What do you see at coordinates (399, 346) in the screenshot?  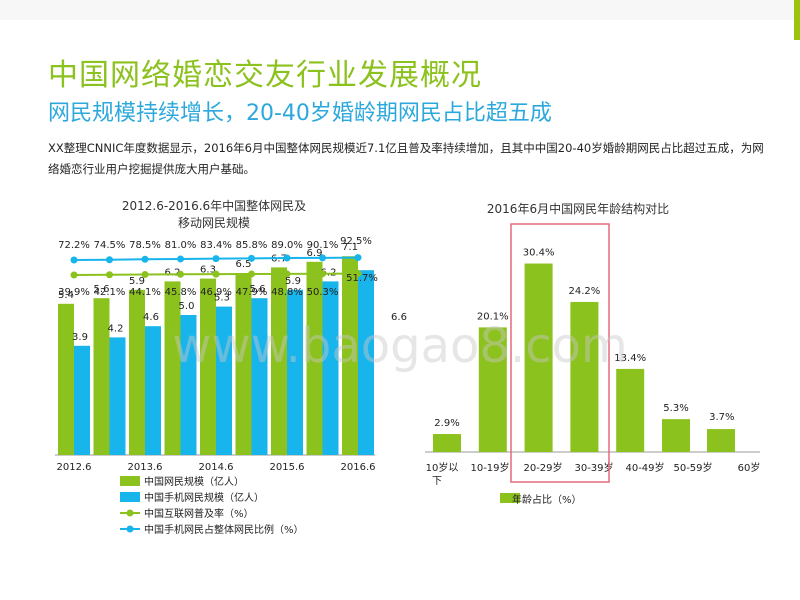 I see `watermark: www.baogao8.com` at bounding box center [399, 346].